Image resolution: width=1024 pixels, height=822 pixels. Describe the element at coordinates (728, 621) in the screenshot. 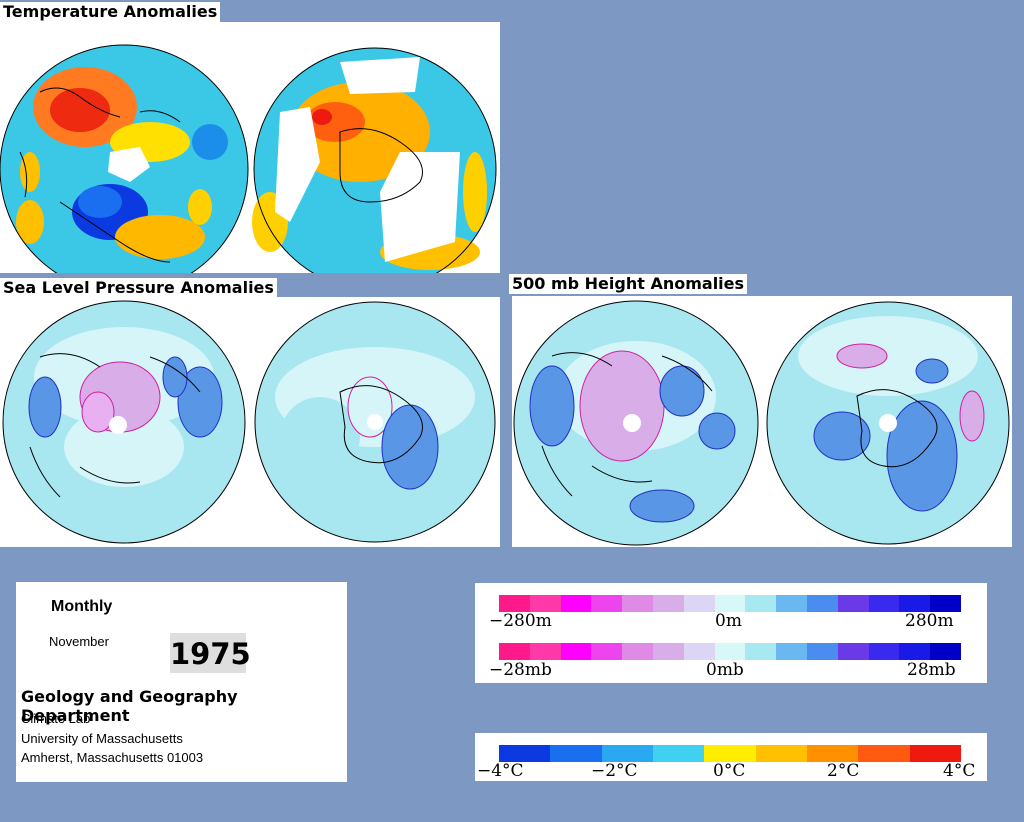

I see `height-tick: 0m` at that location.